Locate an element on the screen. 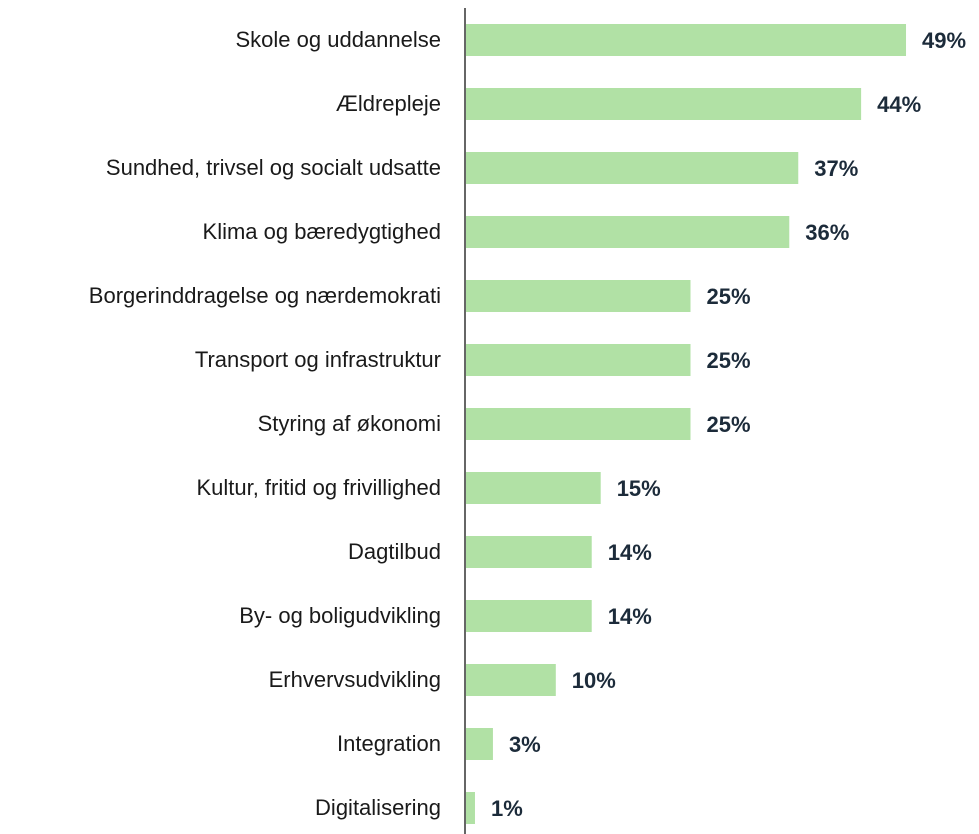 The height and width of the screenshot is (834, 979). category-label: Erhvervsudvikling is located at coordinates (355, 679).